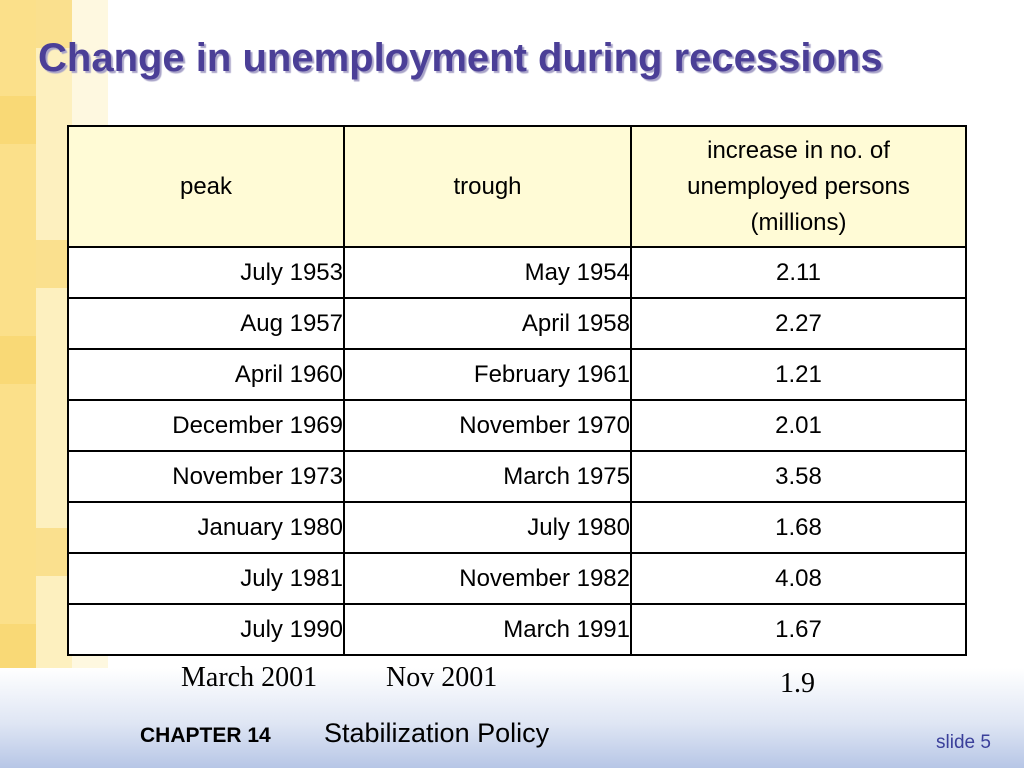 The width and height of the screenshot is (1024, 768). What do you see at coordinates (206, 476) in the screenshot?
I see `cell-peak: November 1973` at bounding box center [206, 476].